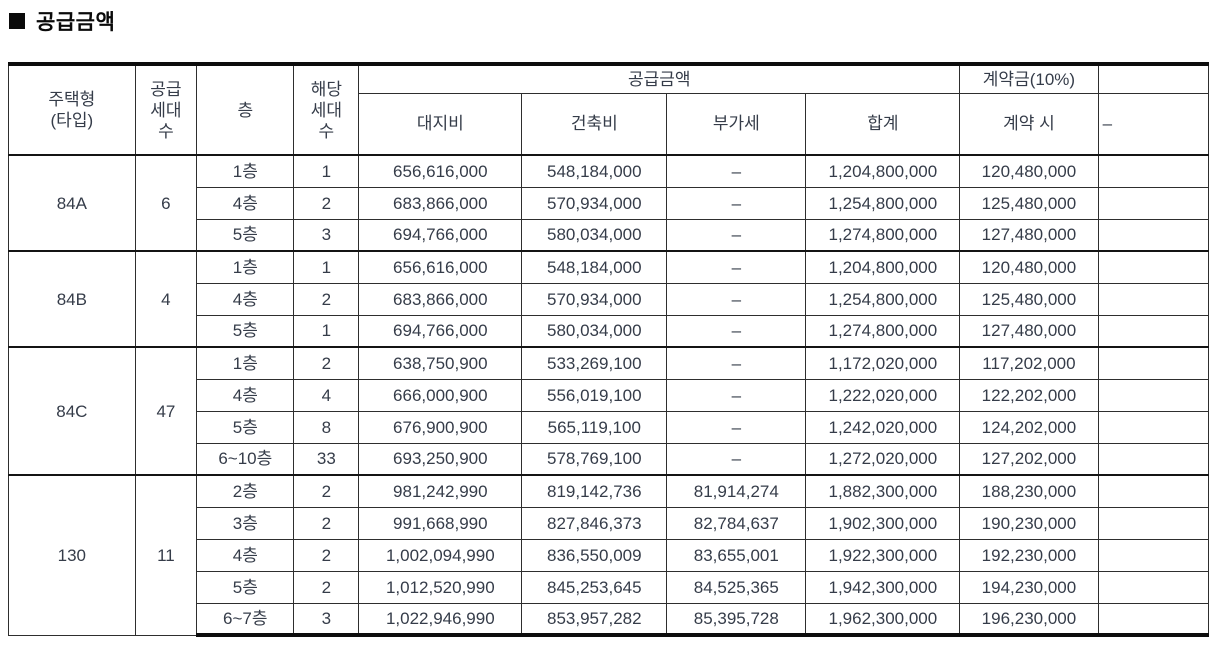 The height and width of the screenshot is (652, 1209). I want to click on header-row-2: 대지비 건축비 부가세 합계 계약 시 –, so click(609, 124).